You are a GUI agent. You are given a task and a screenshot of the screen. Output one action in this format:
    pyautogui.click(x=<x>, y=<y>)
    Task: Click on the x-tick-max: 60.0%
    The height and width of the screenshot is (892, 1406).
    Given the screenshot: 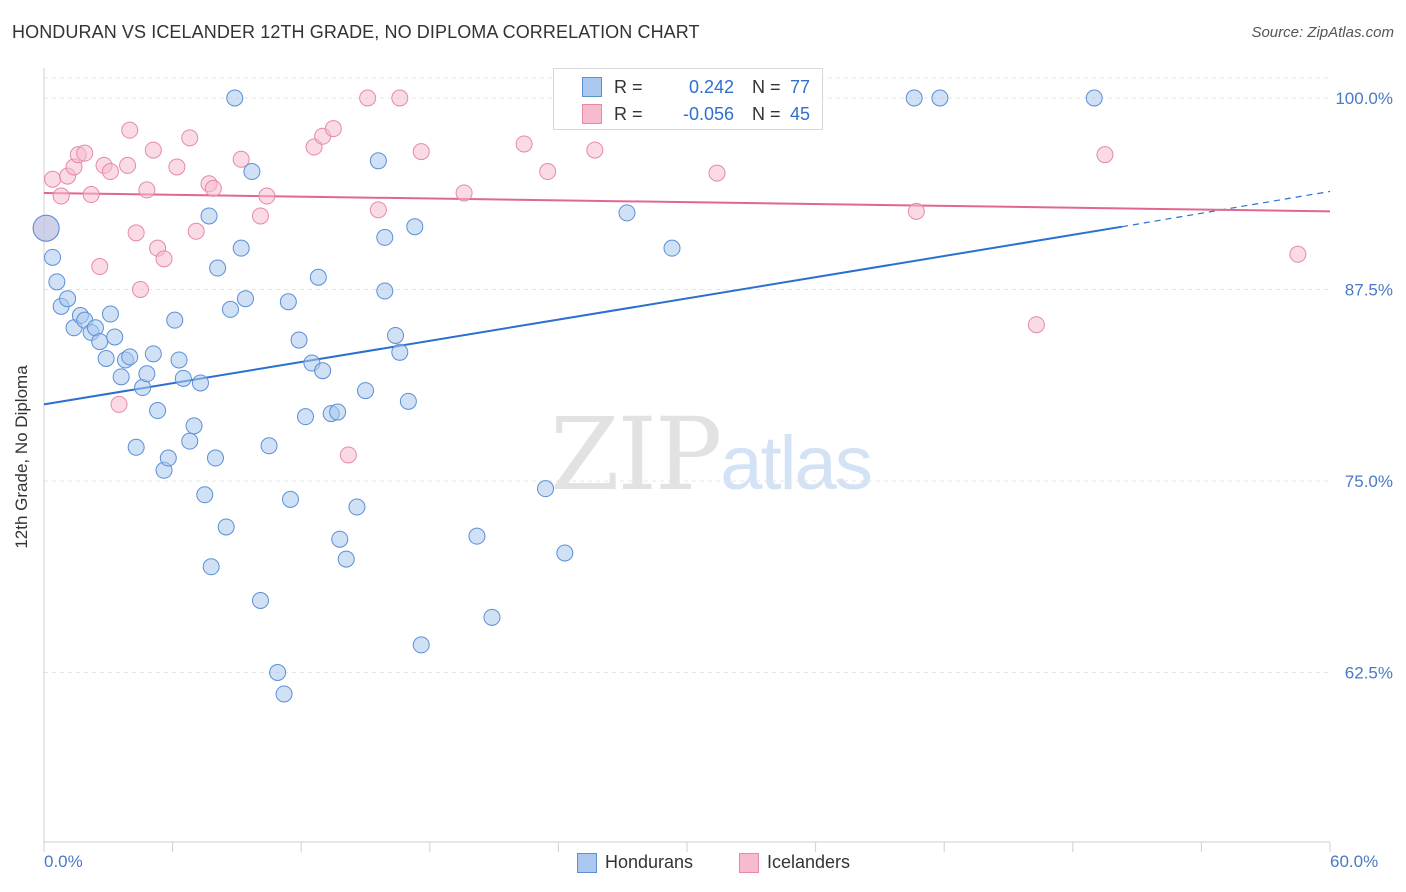 What is the action you would take?
    pyautogui.click(x=1354, y=861)
    